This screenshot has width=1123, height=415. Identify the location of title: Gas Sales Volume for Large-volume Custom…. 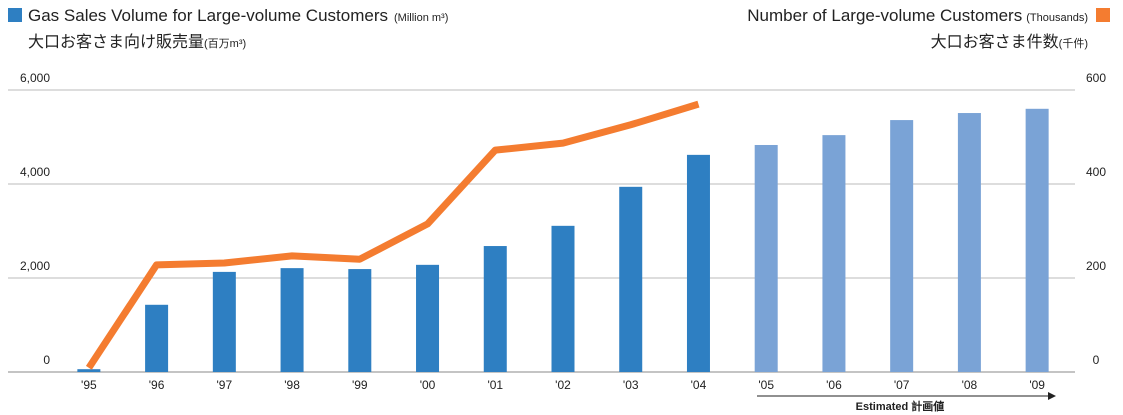
(208, 15).